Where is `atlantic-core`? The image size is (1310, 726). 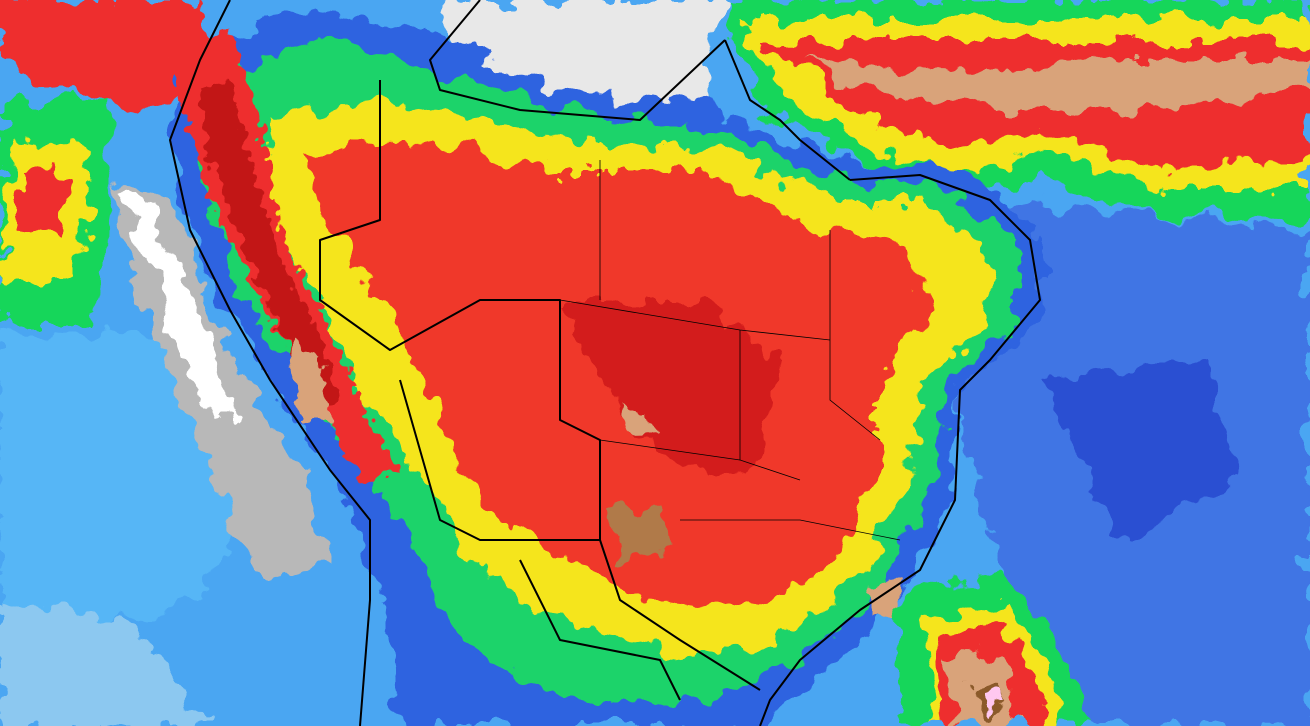 atlantic-core is located at coordinates (1140, 450).